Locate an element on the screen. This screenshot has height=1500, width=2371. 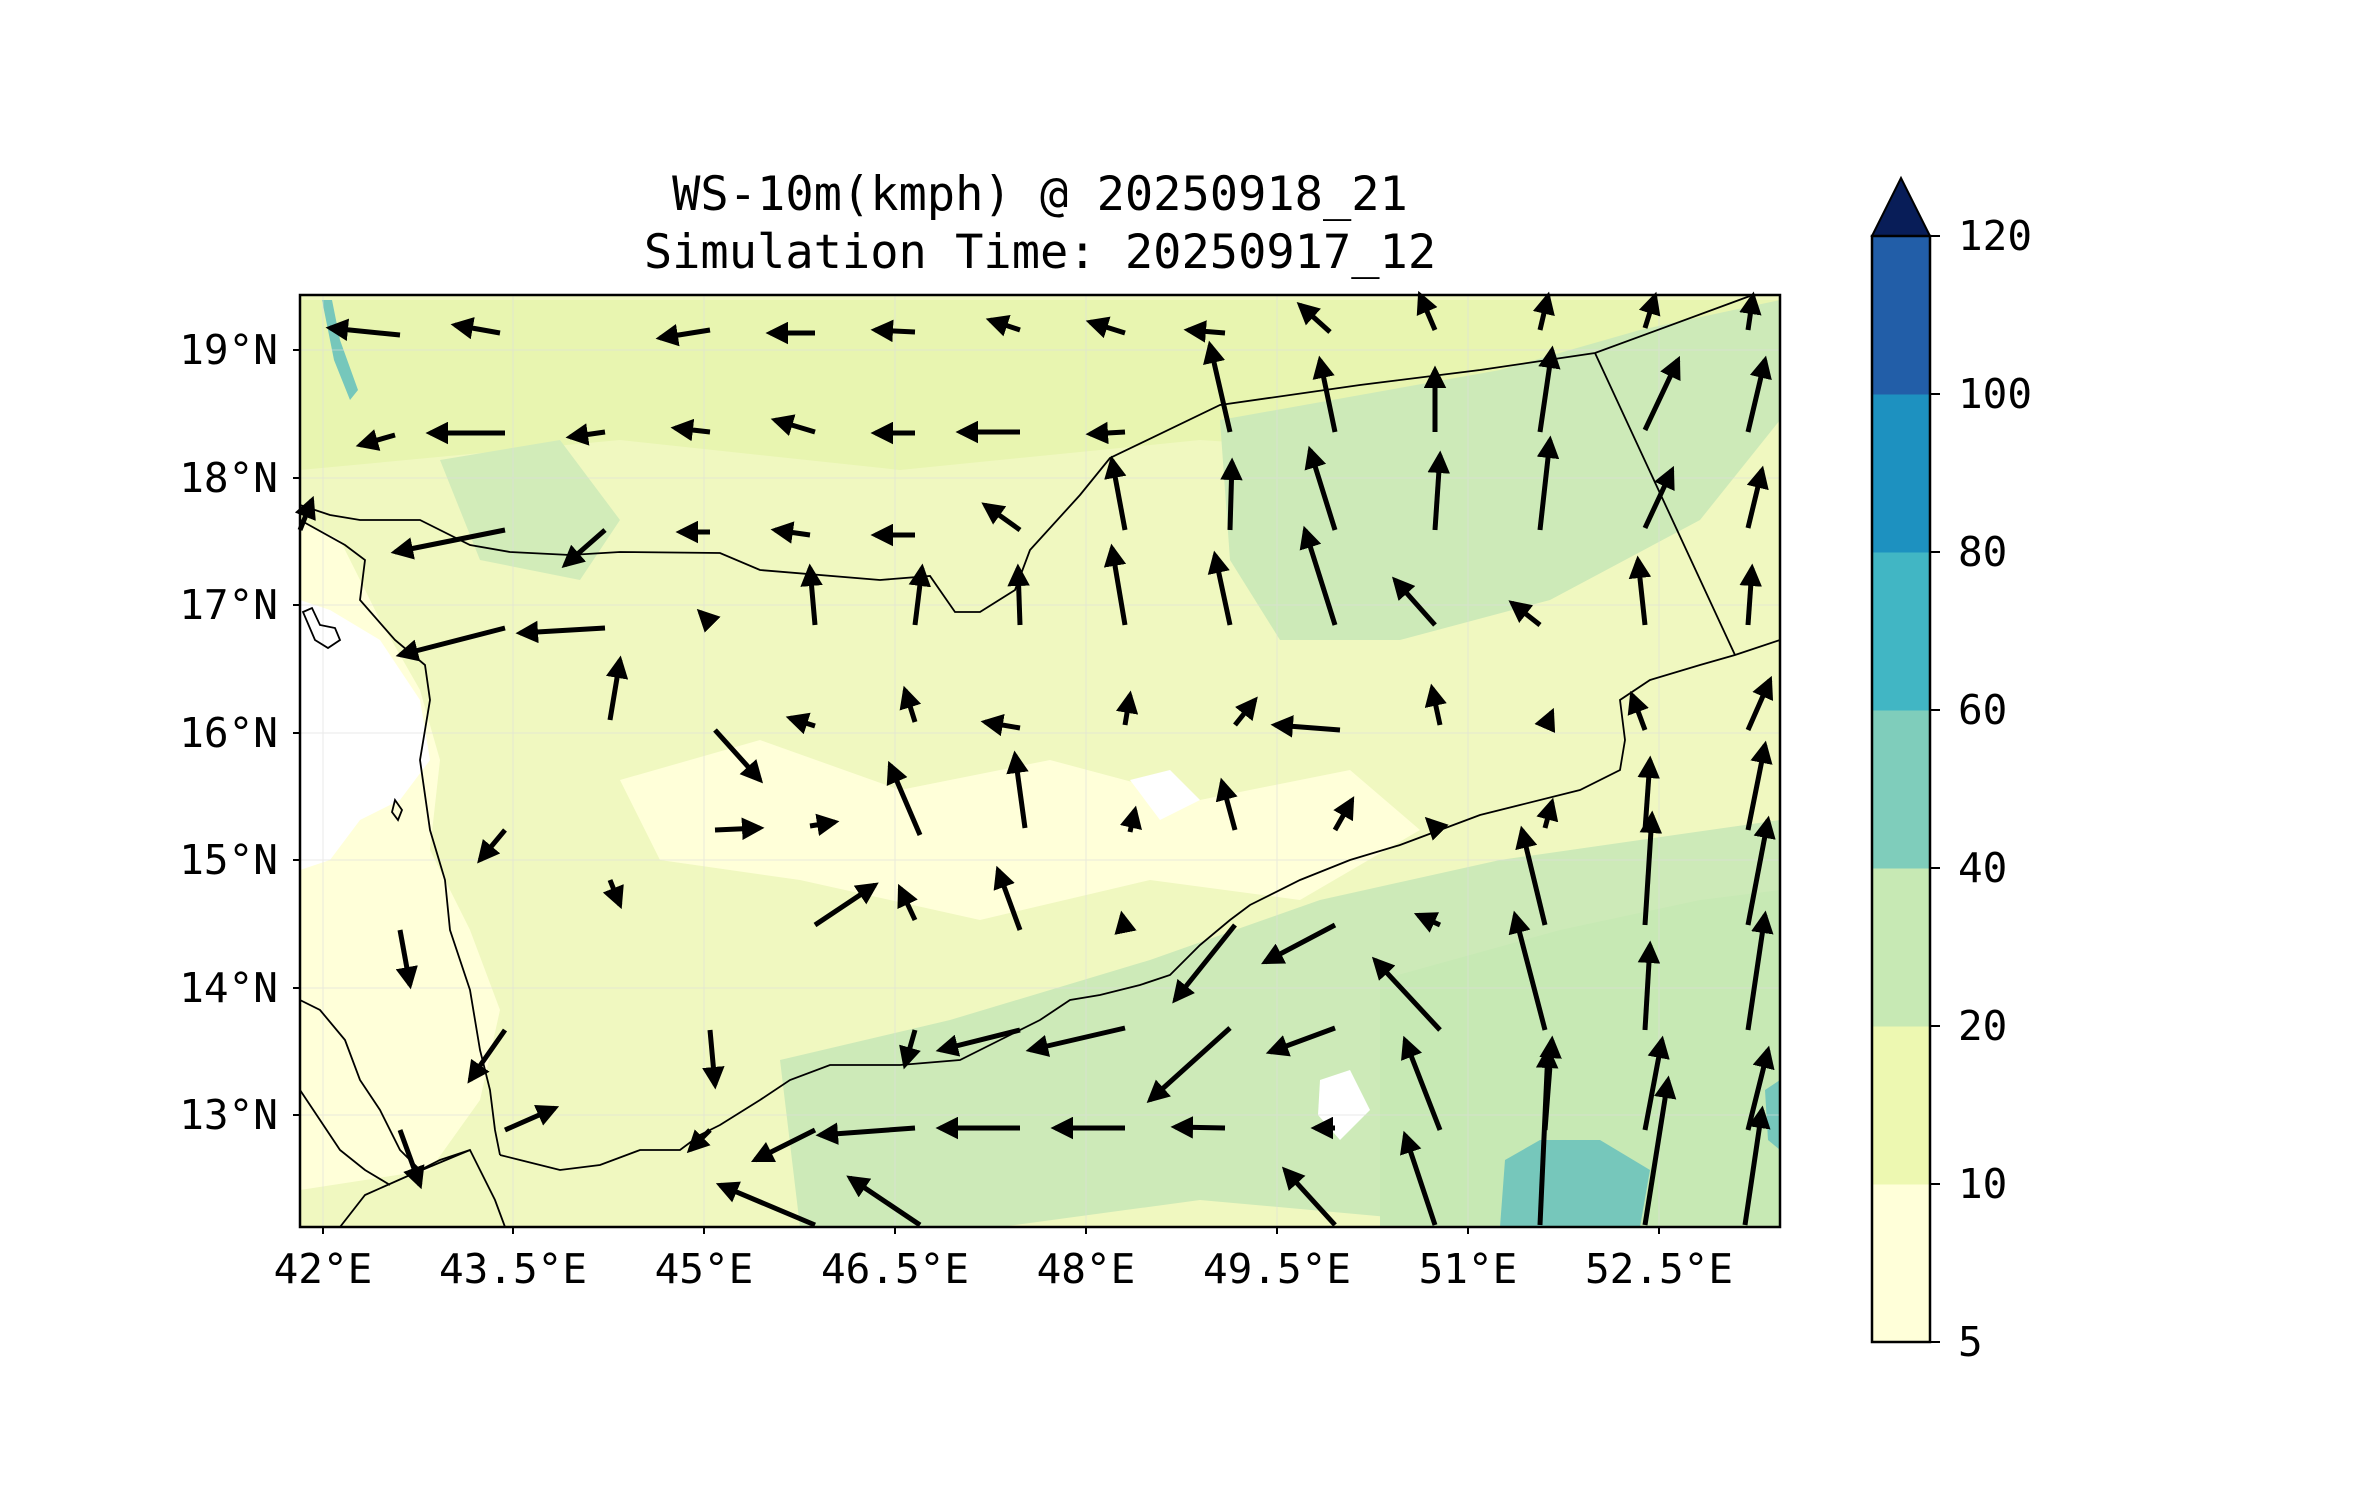
x-tick-label: 52.5°E is located at coordinates (1659, 1269).